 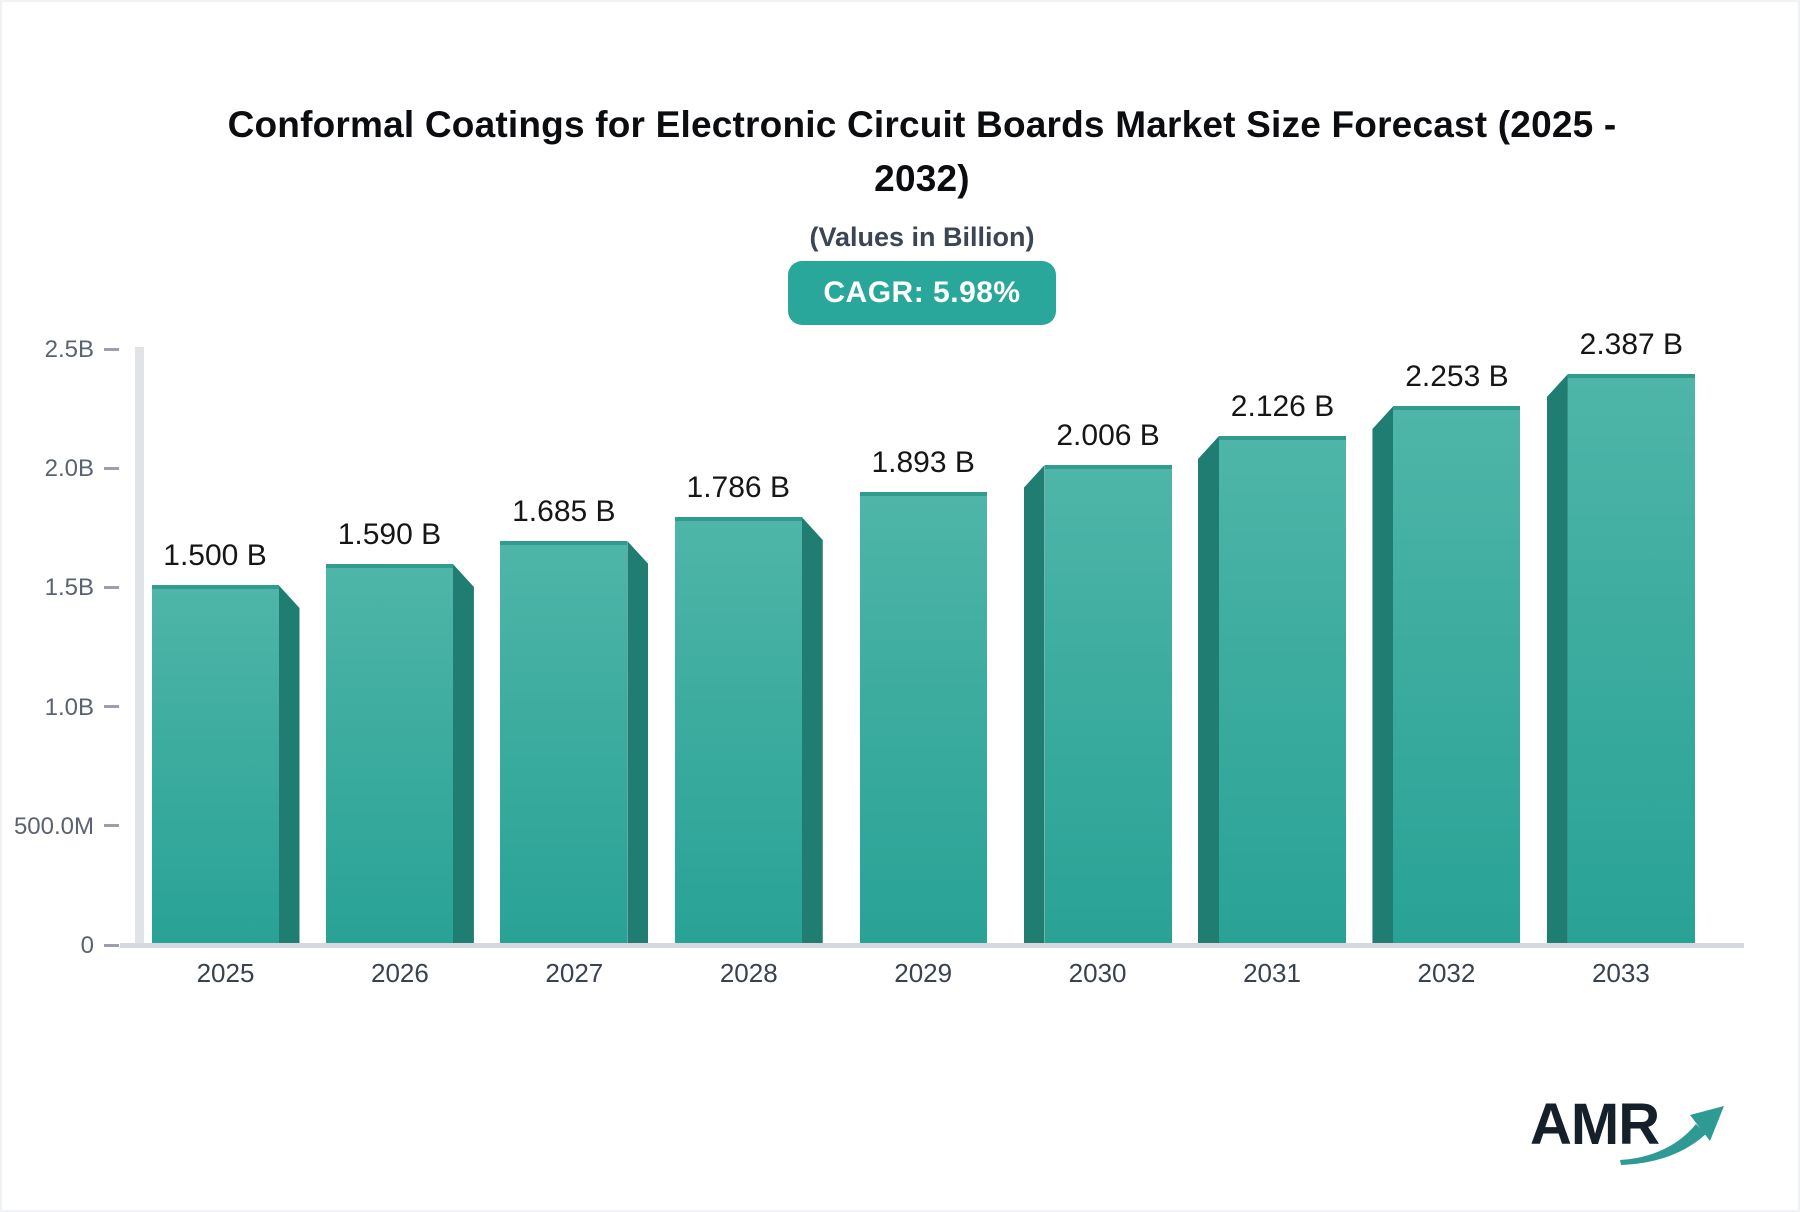 What do you see at coordinates (225, 973) in the screenshot?
I see `x-axis-label: 2025` at bounding box center [225, 973].